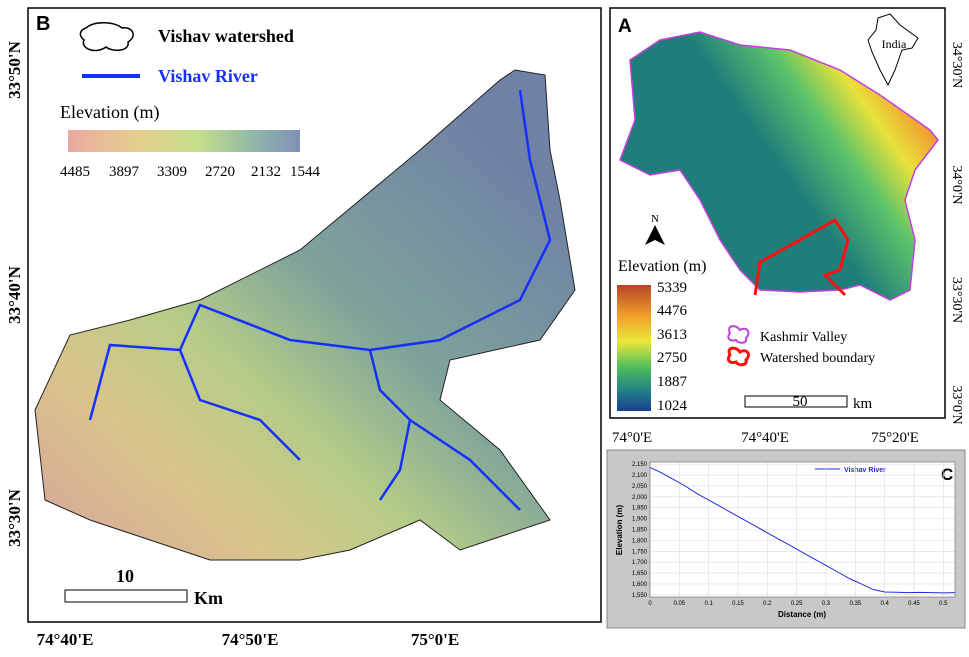 This screenshot has width=969, height=657. What do you see at coordinates (803, 337) in the screenshot?
I see `legend-valley: Kashmir Valley` at bounding box center [803, 337].